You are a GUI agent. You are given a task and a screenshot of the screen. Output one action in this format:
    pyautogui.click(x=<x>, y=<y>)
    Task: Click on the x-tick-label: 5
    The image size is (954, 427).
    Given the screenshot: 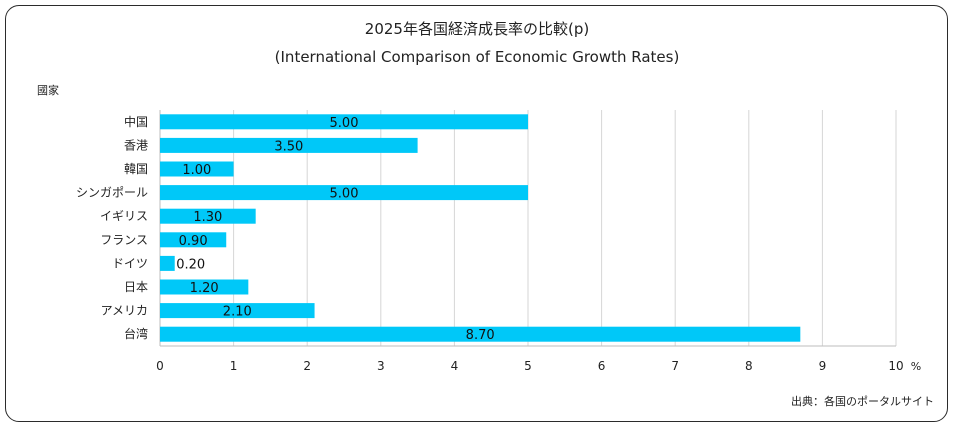 What is the action you would take?
    pyautogui.click(x=528, y=366)
    